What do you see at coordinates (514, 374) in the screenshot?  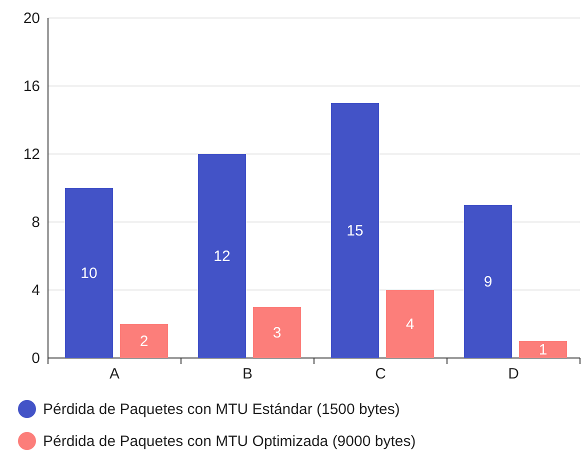 I see `x-tick-label: D` at bounding box center [514, 374].